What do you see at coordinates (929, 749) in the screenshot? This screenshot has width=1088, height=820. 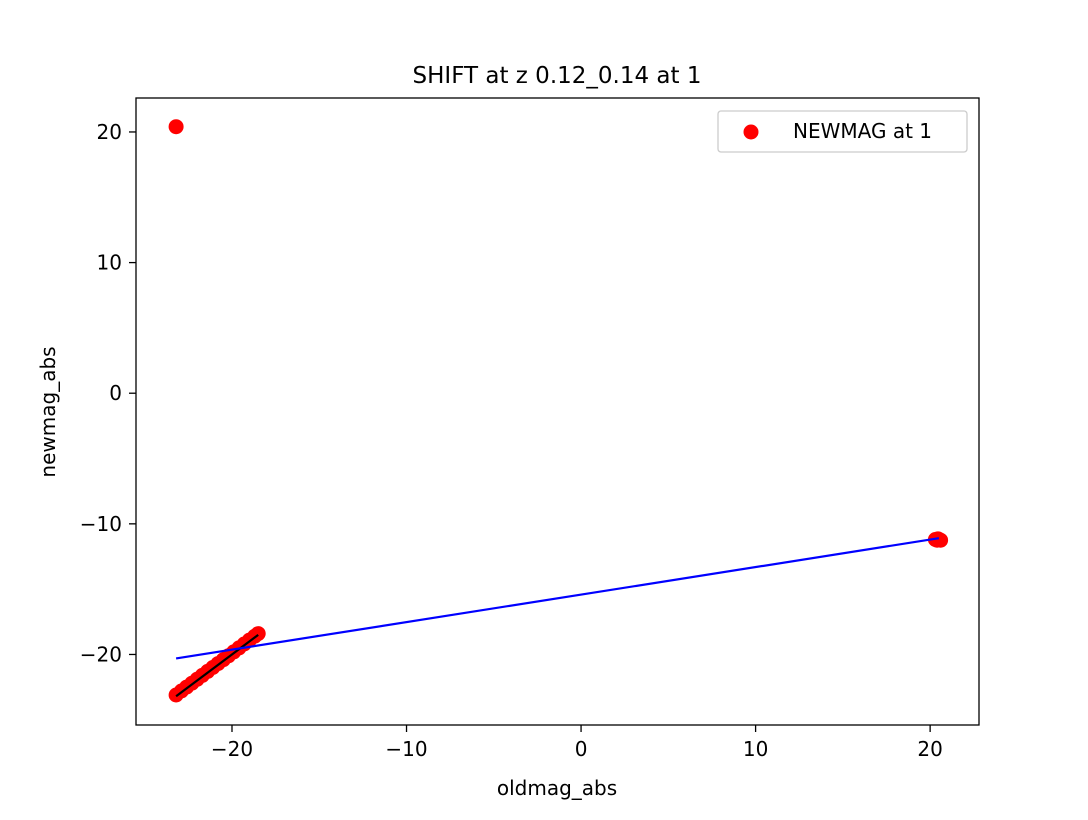 I see `x-tick-label: 20` at bounding box center [929, 749].